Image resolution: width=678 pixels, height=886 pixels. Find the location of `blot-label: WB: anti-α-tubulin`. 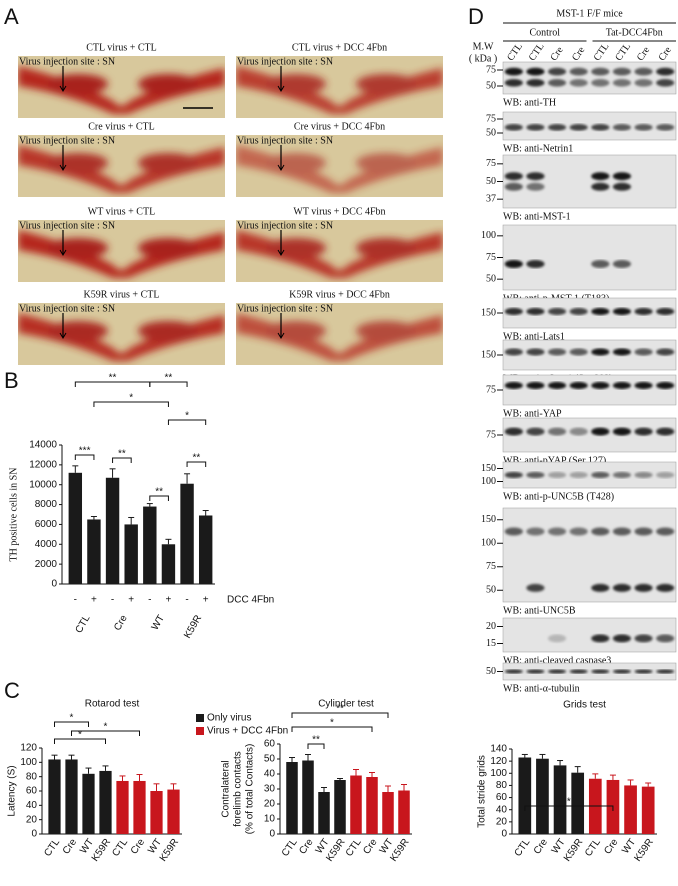

blot-label: WB: anti-α-tubulin is located at coordinates (541, 688).